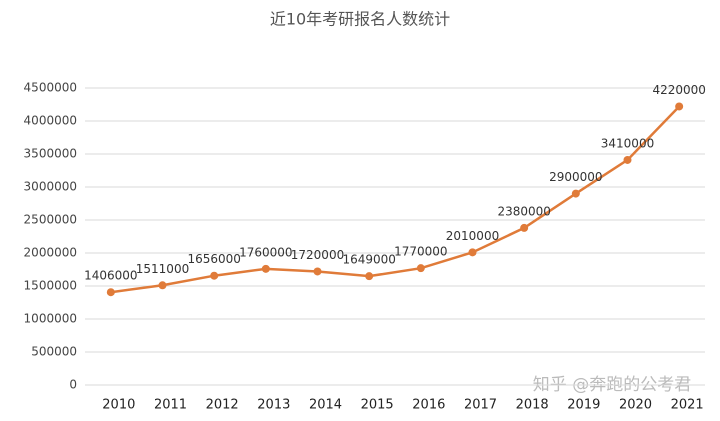 This screenshot has height=421, width=720. I want to click on data-label: 1770000, so click(420, 252).